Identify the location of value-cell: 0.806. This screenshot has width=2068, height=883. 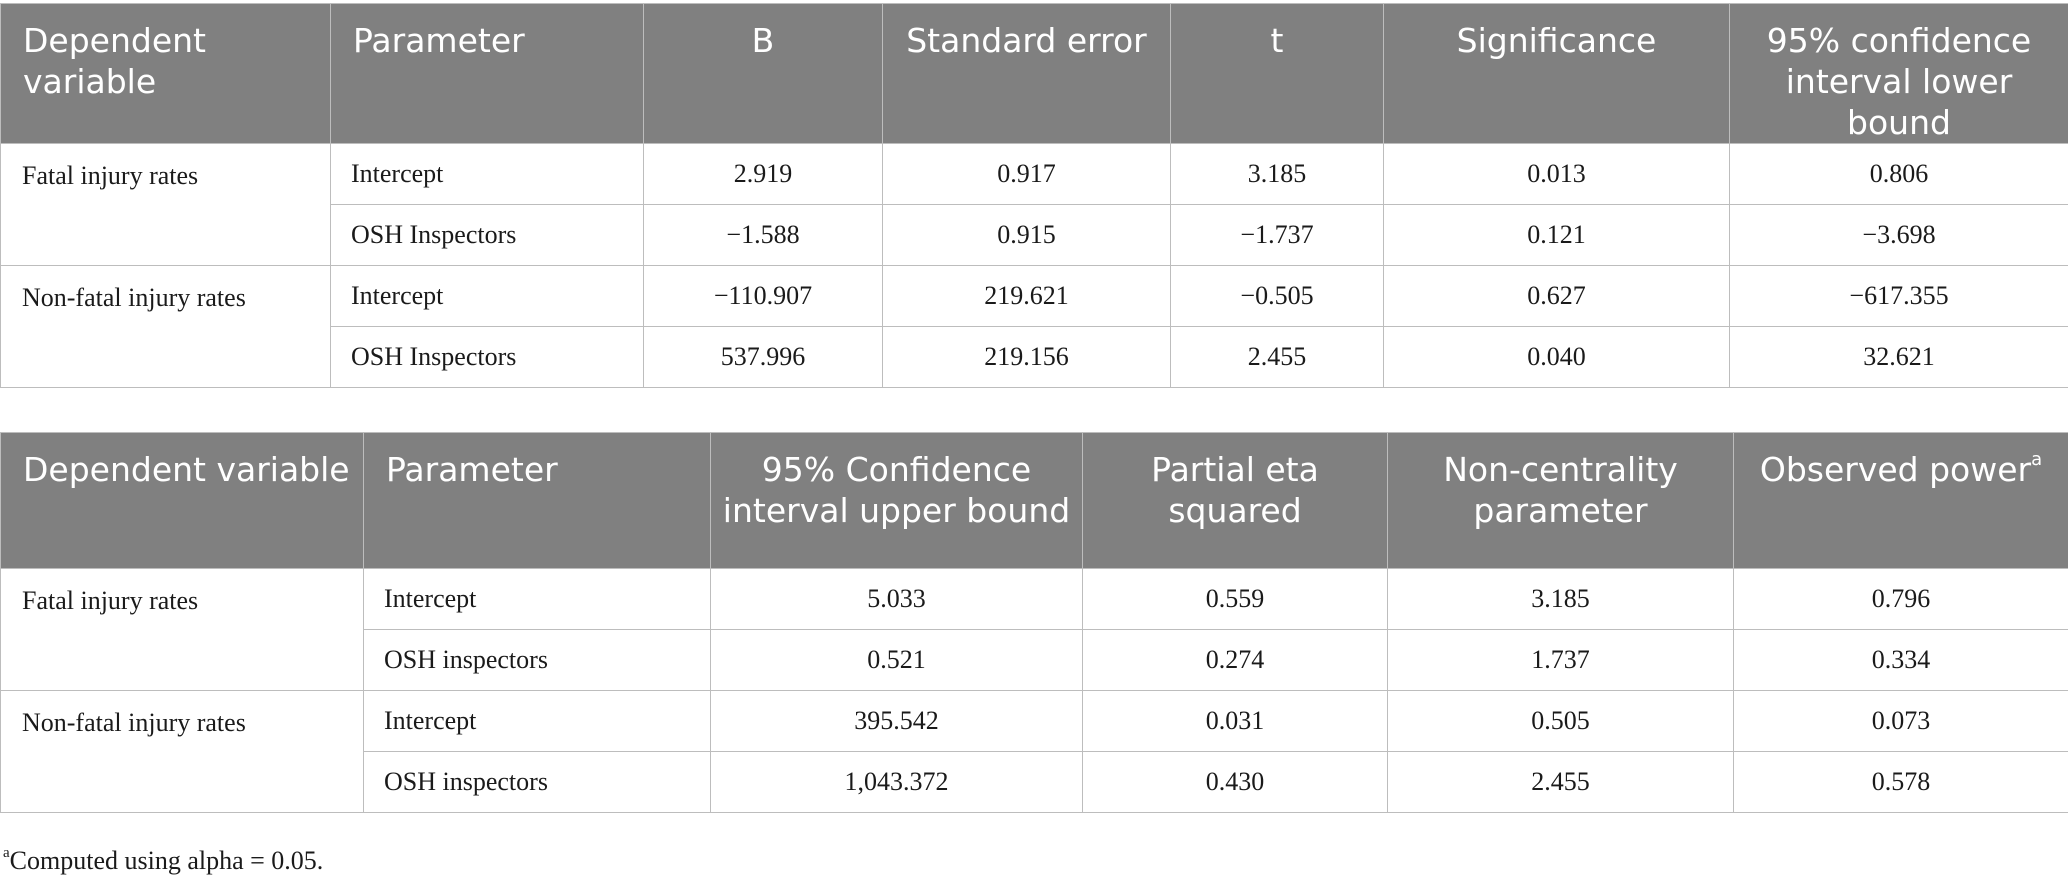
(1898, 174).